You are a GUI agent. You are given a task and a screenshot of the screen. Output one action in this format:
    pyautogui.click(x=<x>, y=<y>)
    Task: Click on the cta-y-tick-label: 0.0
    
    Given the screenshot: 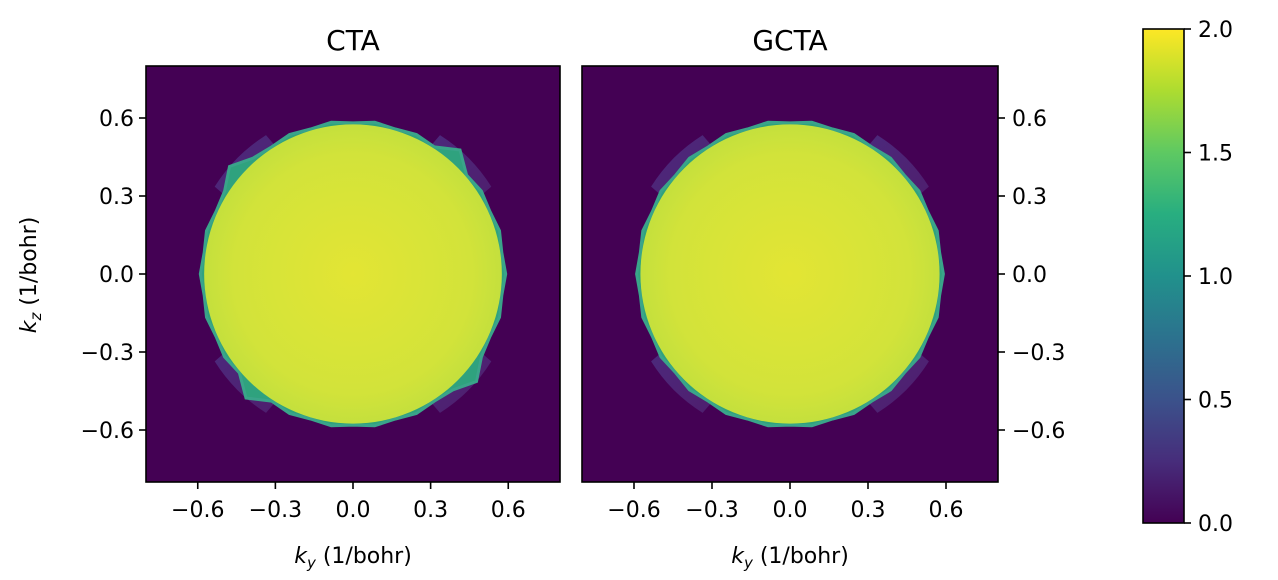 What is the action you would take?
    pyautogui.click(x=116, y=275)
    